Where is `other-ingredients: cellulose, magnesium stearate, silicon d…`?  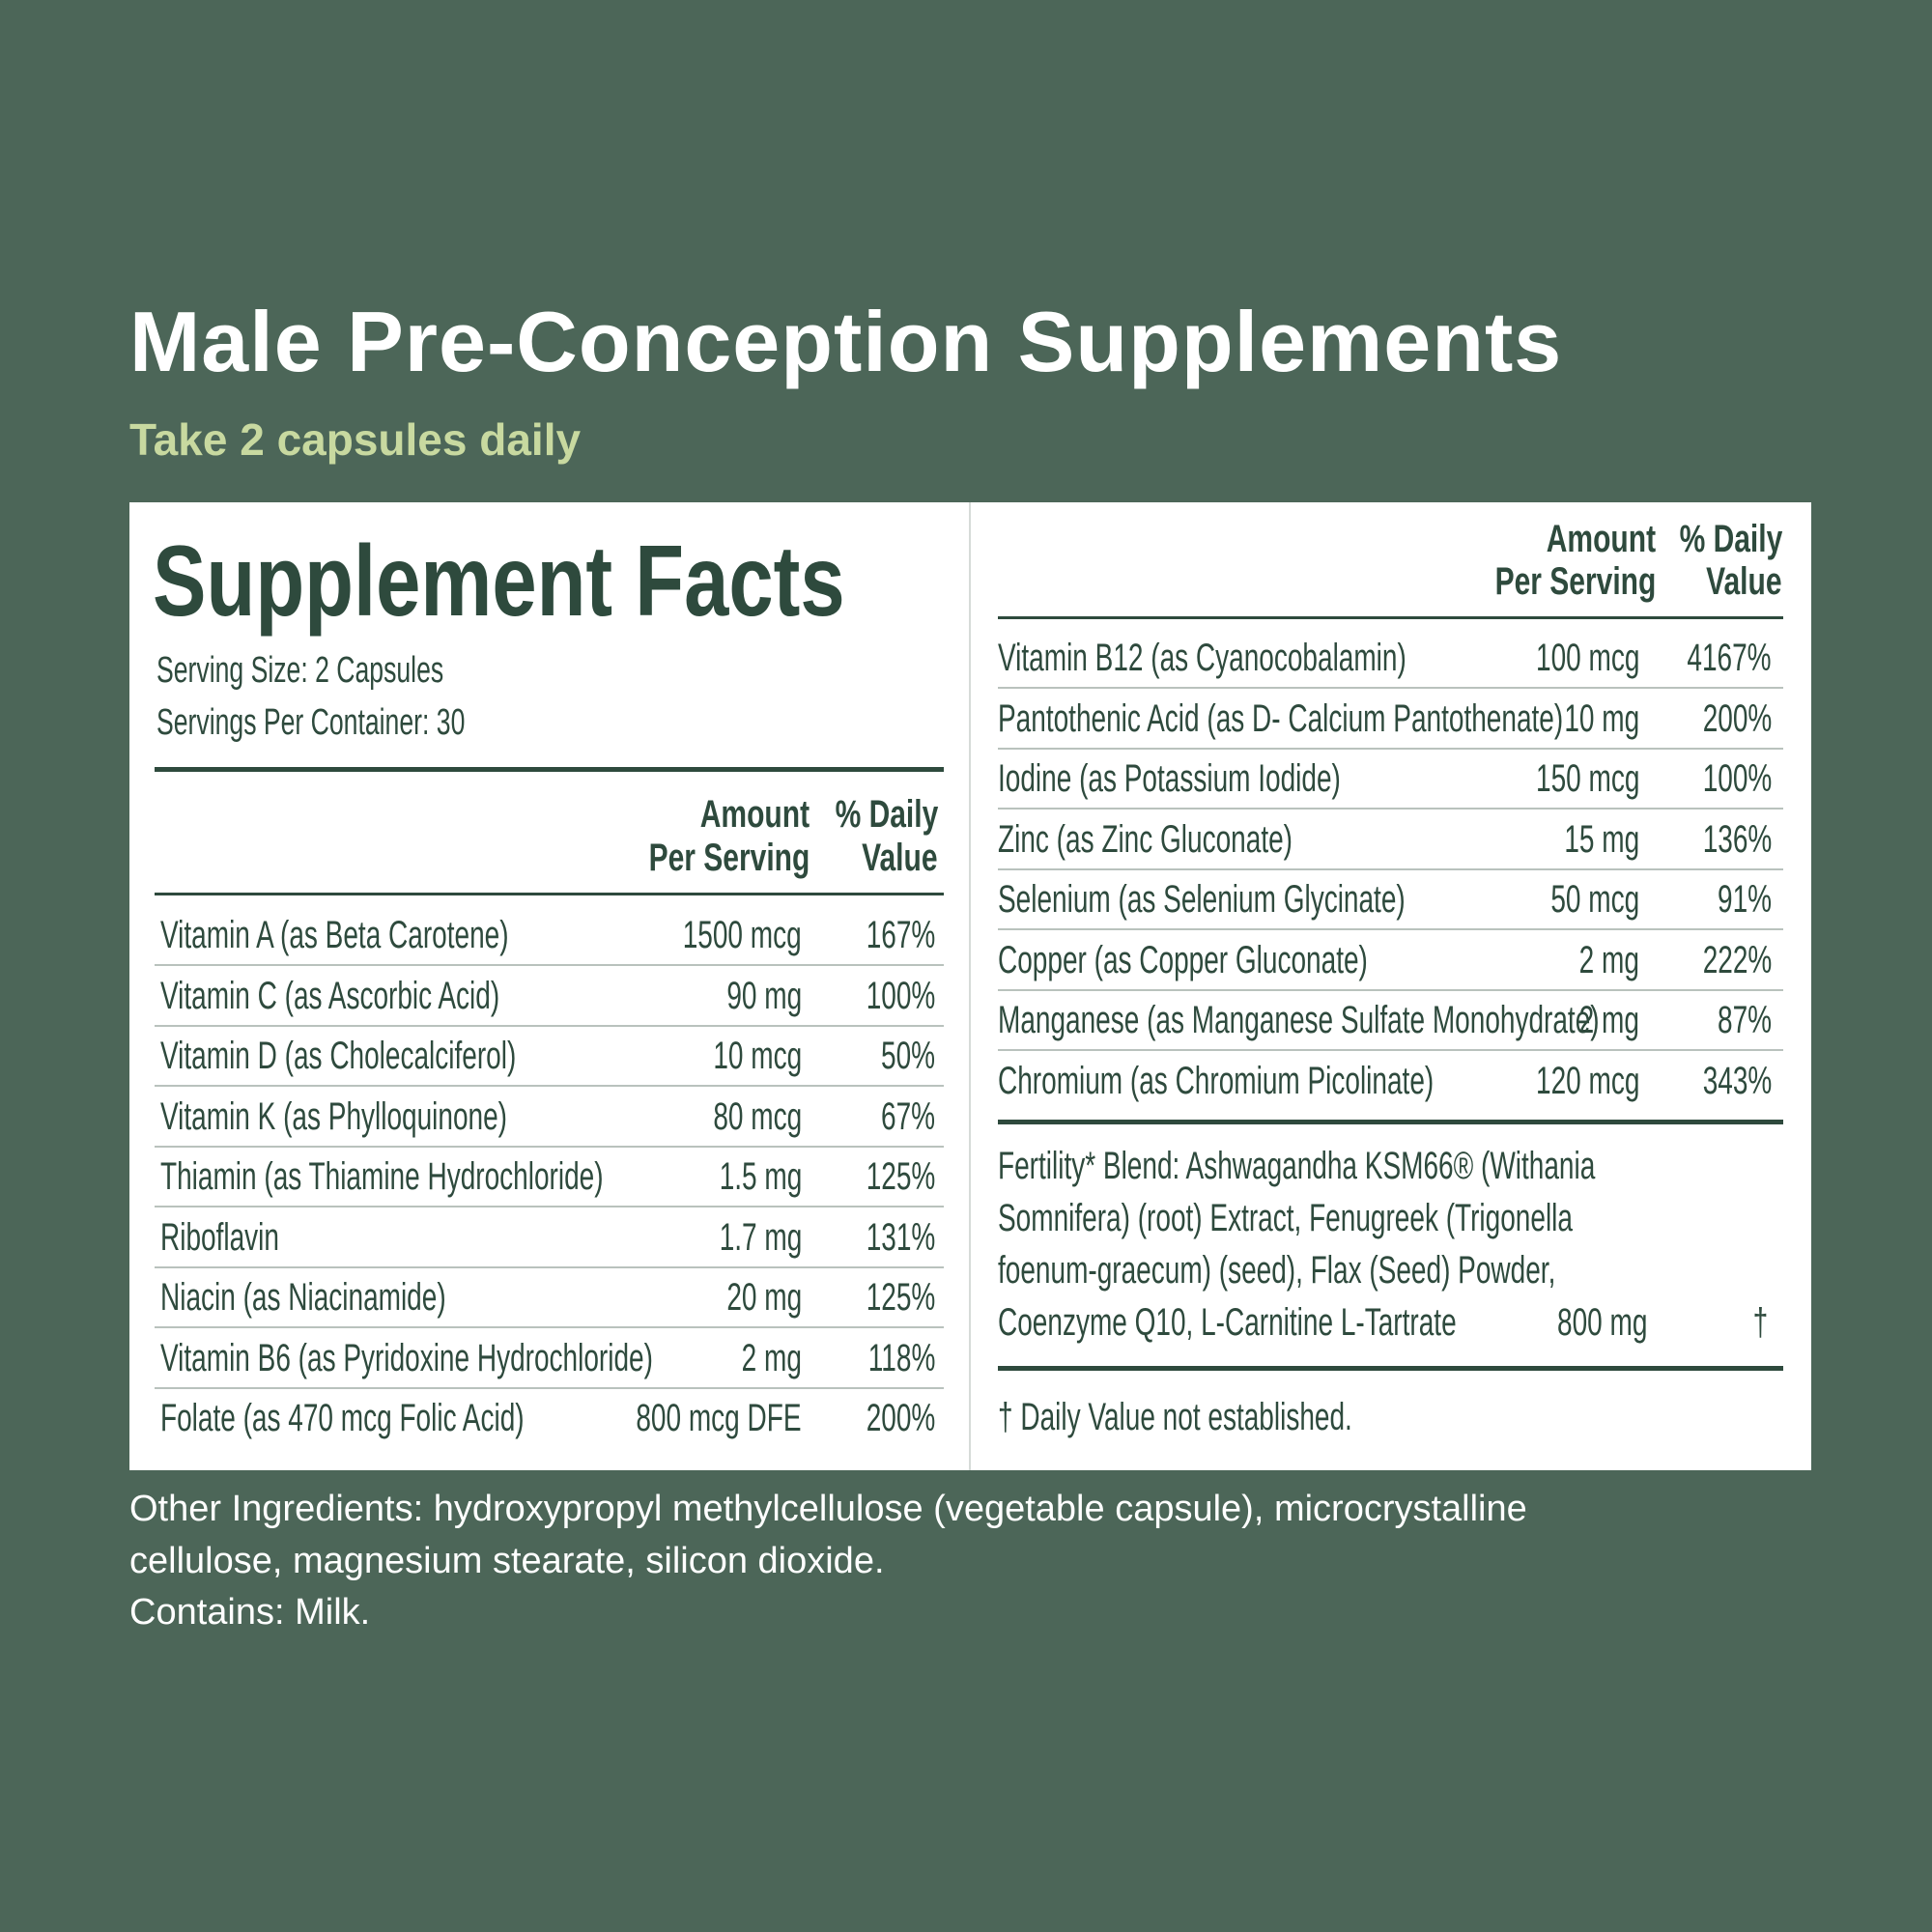
other-ingredients: cellulose, magnesium stearate, silicon d… is located at coordinates (507, 1561).